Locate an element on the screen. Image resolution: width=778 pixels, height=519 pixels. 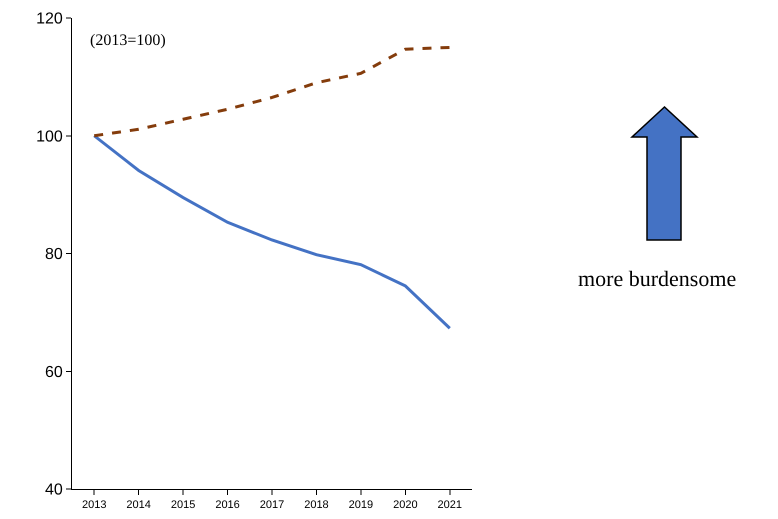
x-tick-label: 2016 is located at coordinates (227, 505).